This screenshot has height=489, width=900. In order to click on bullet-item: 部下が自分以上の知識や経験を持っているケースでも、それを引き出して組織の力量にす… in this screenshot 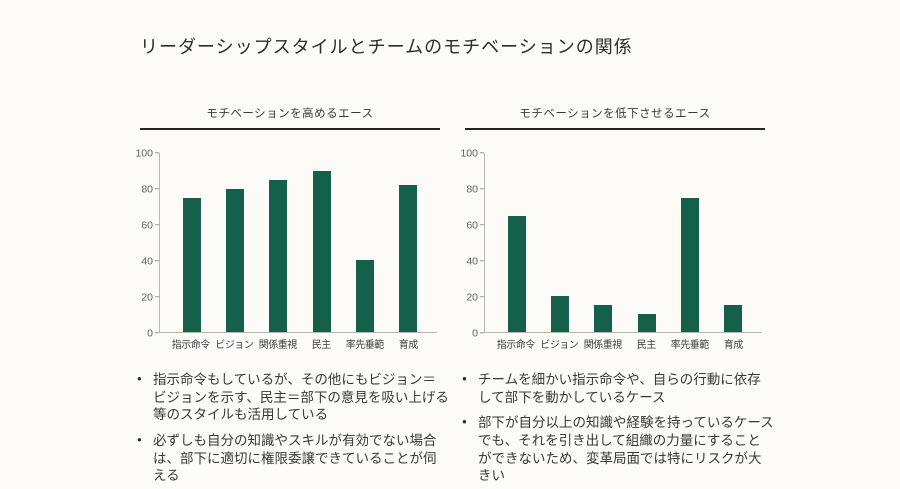, I will do `click(618, 449)`.